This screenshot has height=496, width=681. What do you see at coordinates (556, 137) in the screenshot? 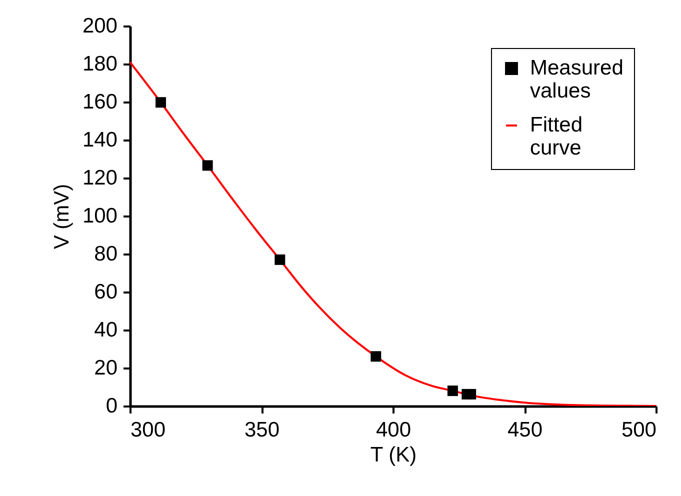
I see `legend-label: Fitted curve` at bounding box center [556, 137].